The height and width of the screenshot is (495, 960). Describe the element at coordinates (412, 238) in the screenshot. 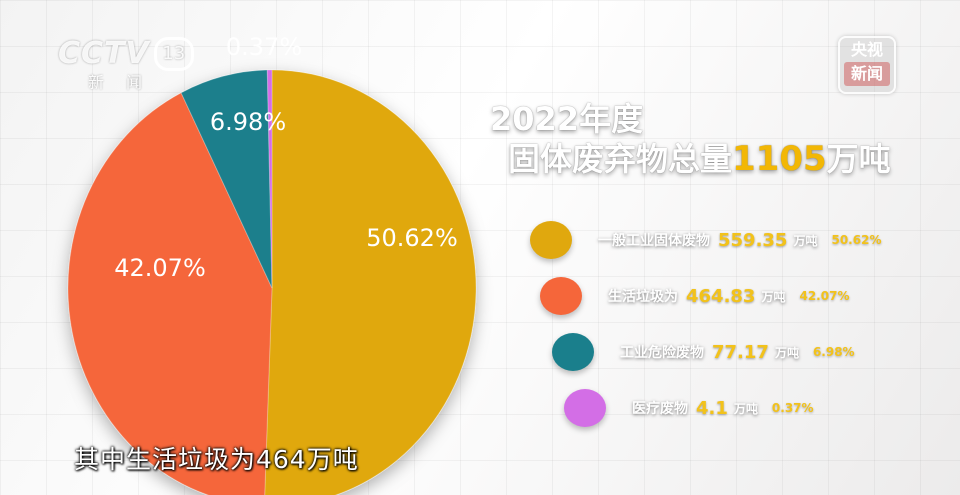

I see `pie-label-0: 50.62%` at that location.